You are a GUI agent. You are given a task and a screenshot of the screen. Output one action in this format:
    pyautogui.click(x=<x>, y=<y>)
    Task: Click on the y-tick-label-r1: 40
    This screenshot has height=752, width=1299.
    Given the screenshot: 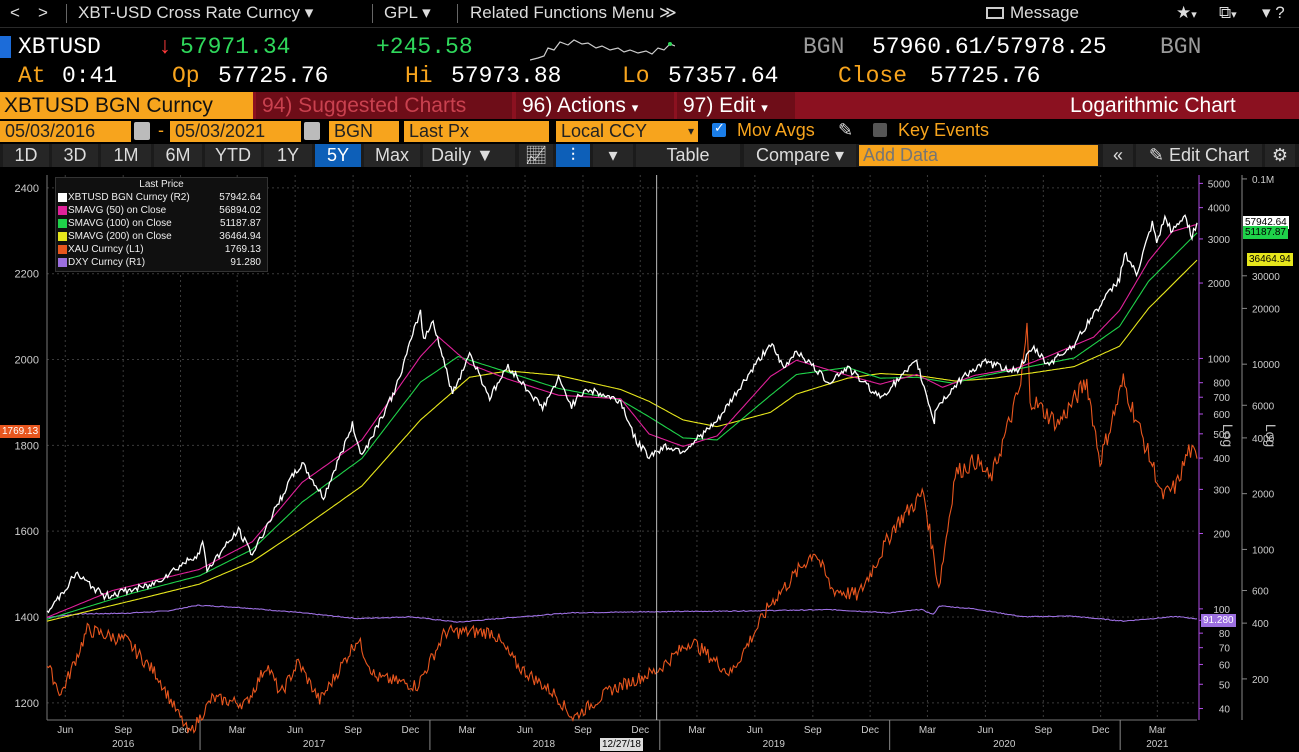 What is the action you would take?
    pyautogui.click(x=1225, y=710)
    